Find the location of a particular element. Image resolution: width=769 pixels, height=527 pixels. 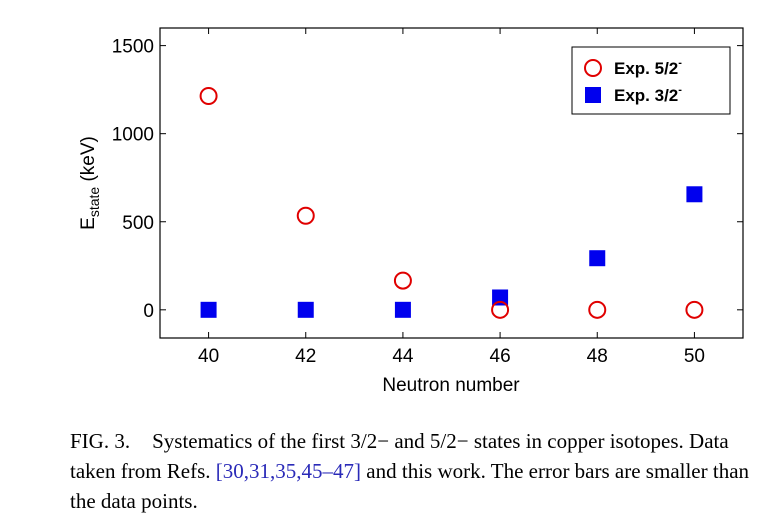

svg-text: Estate (keV) is located at coordinates (90, 183).